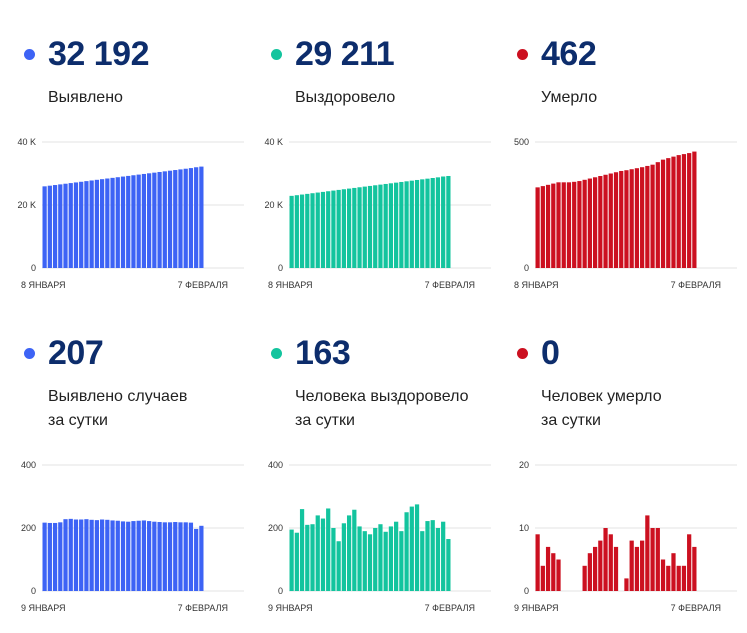 This screenshot has height=633, width=747. What do you see at coordinates (601, 396) in the screenshot?
I see `daily-deaths-label-line1: Человек умерло` at bounding box center [601, 396].